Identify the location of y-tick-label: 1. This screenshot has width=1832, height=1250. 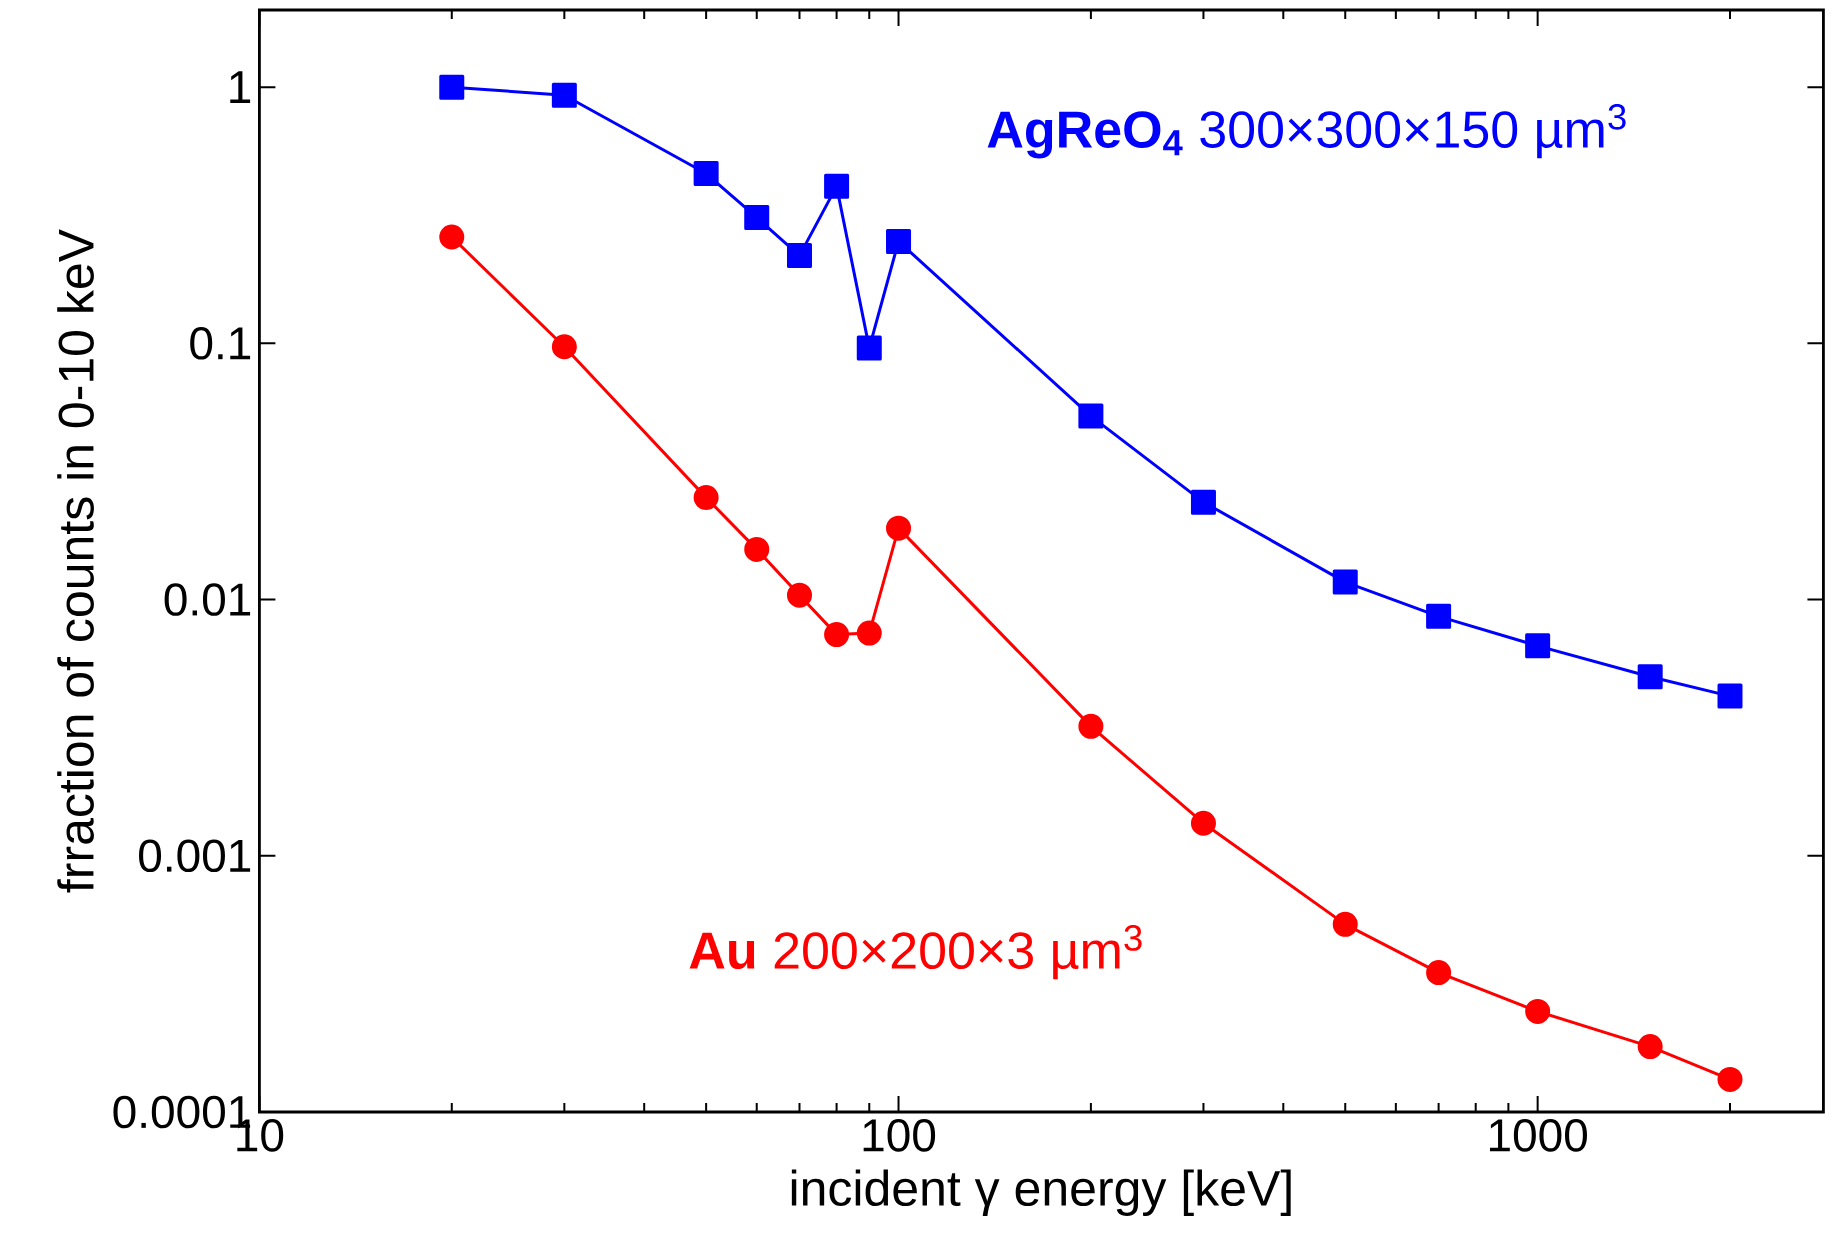
(240, 87).